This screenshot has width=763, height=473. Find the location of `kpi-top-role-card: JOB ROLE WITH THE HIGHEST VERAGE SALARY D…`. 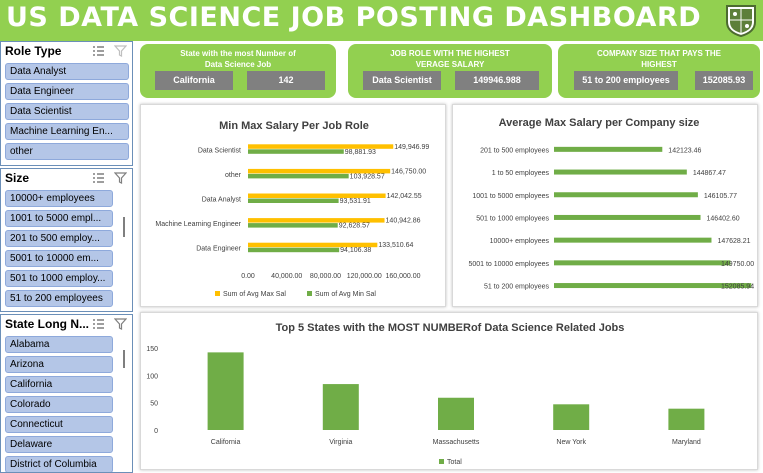

kpi-top-role-card: JOB ROLE WITH THE HIGHEST VERAGE SALARY D… is located at coordinates (450, 71).